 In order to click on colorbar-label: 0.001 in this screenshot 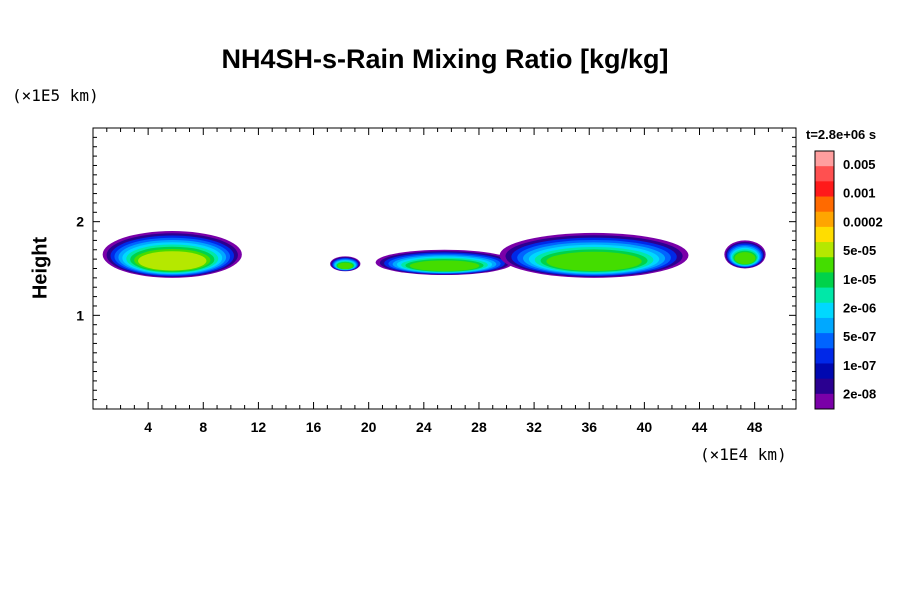, I will do `click(859, 193)`.